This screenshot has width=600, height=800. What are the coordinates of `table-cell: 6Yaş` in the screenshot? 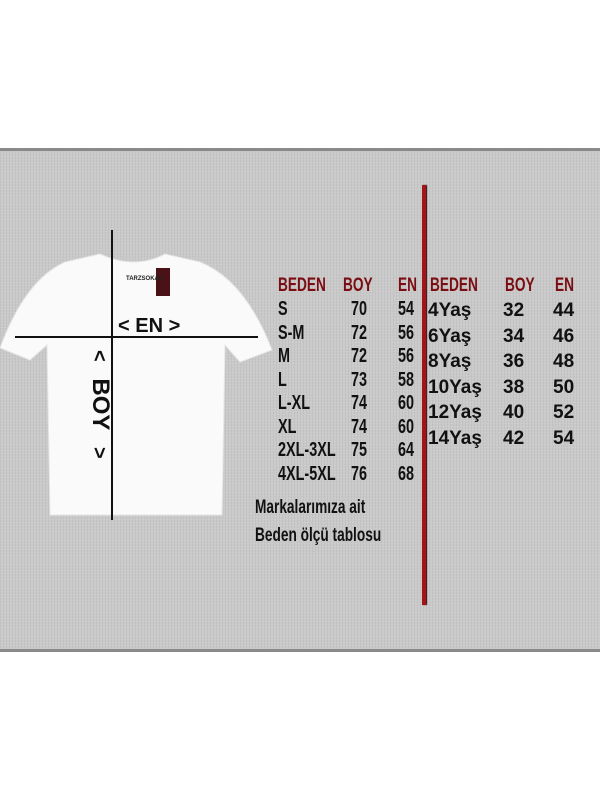 It's located at (450, 336).